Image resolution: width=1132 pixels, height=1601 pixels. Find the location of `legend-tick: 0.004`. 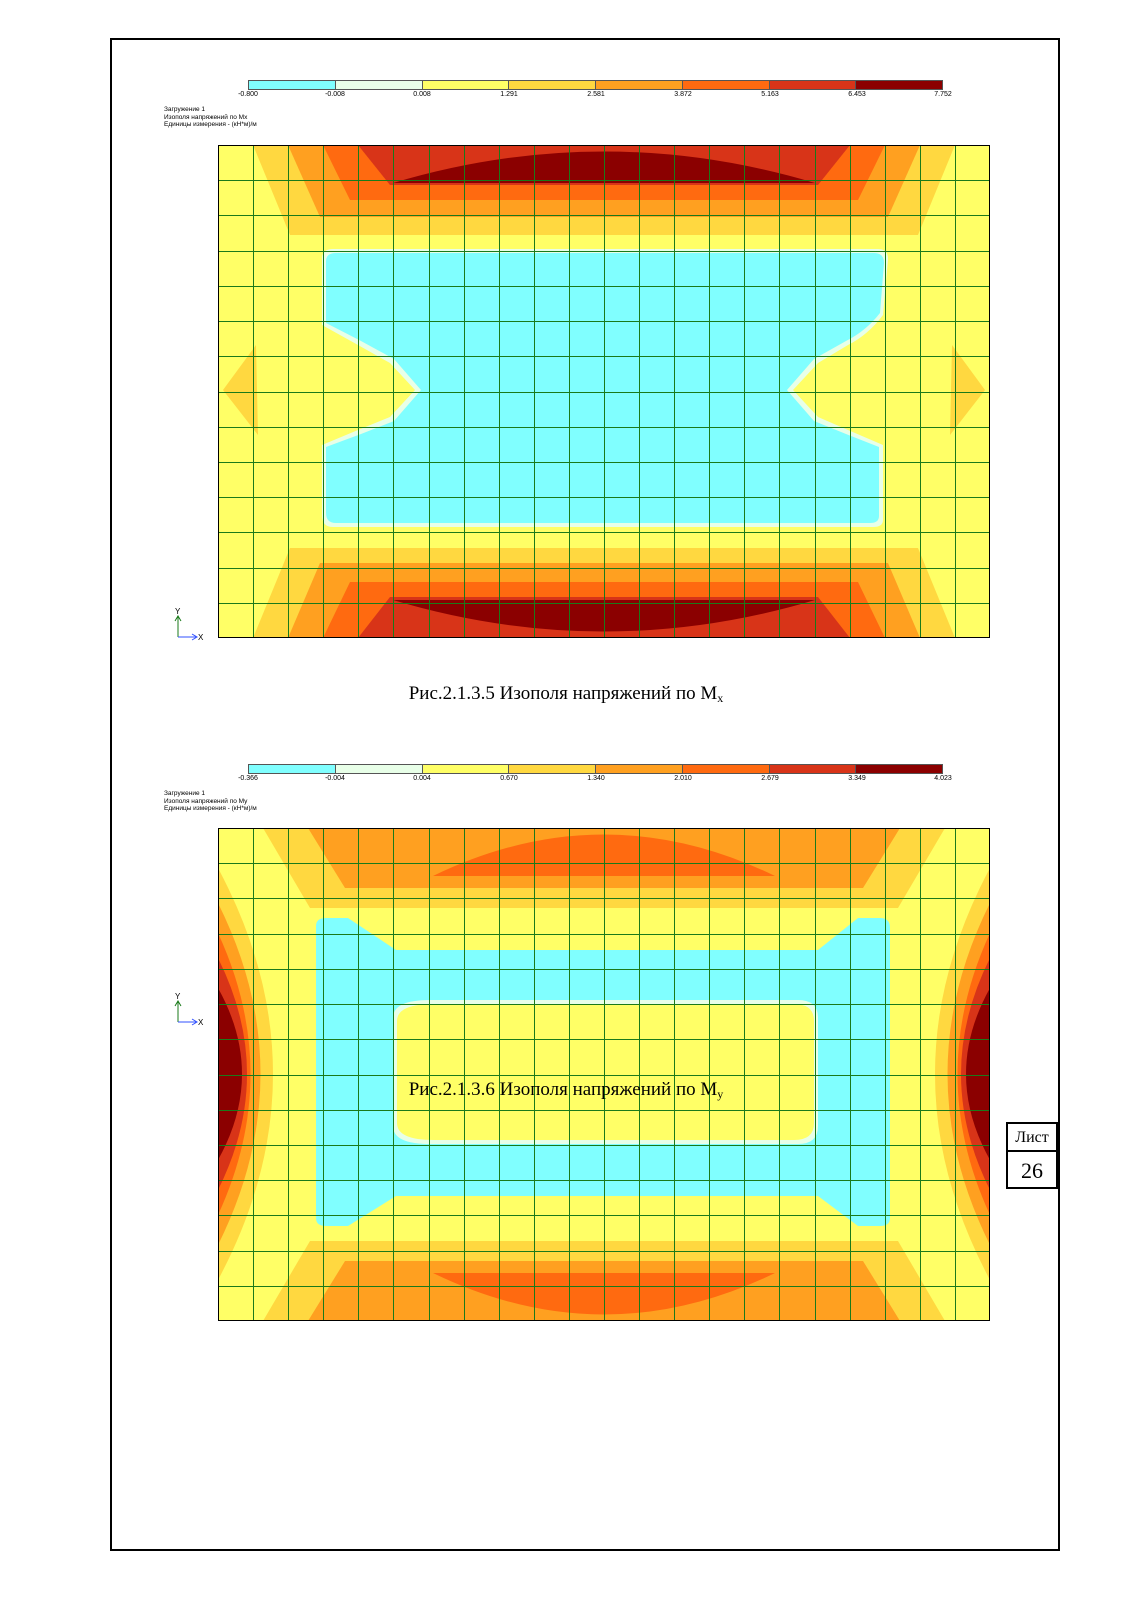

legend-tick: 0.004 is located at coordinates (422, 778).